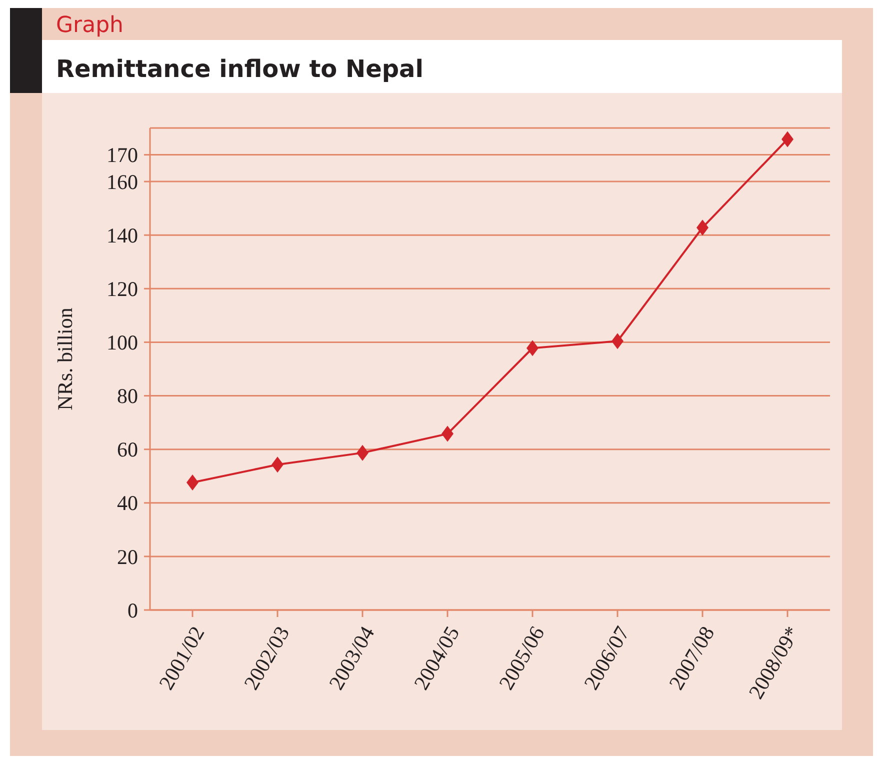 The image size is (877, 757). Describe the element at coordinates (122, 182) in the screenshot. I see `y-tick-label: 160` at that location.